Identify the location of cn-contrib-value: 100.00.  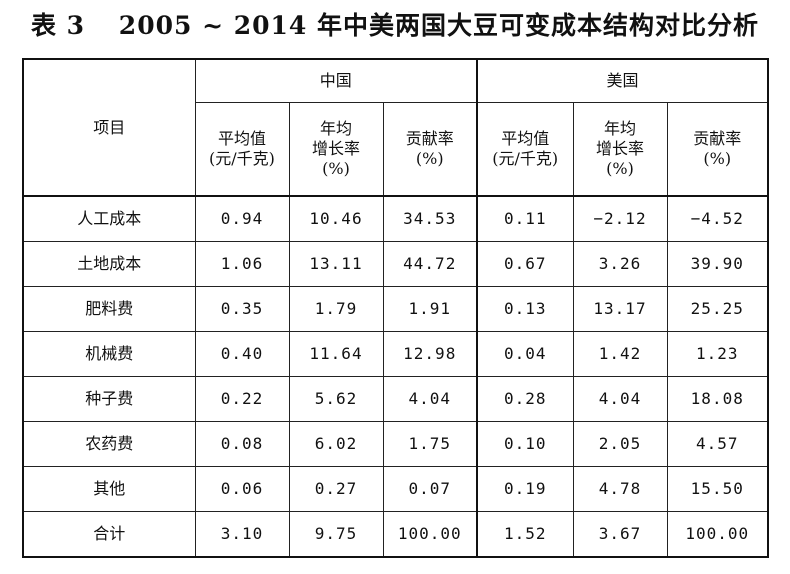
(429, 534).